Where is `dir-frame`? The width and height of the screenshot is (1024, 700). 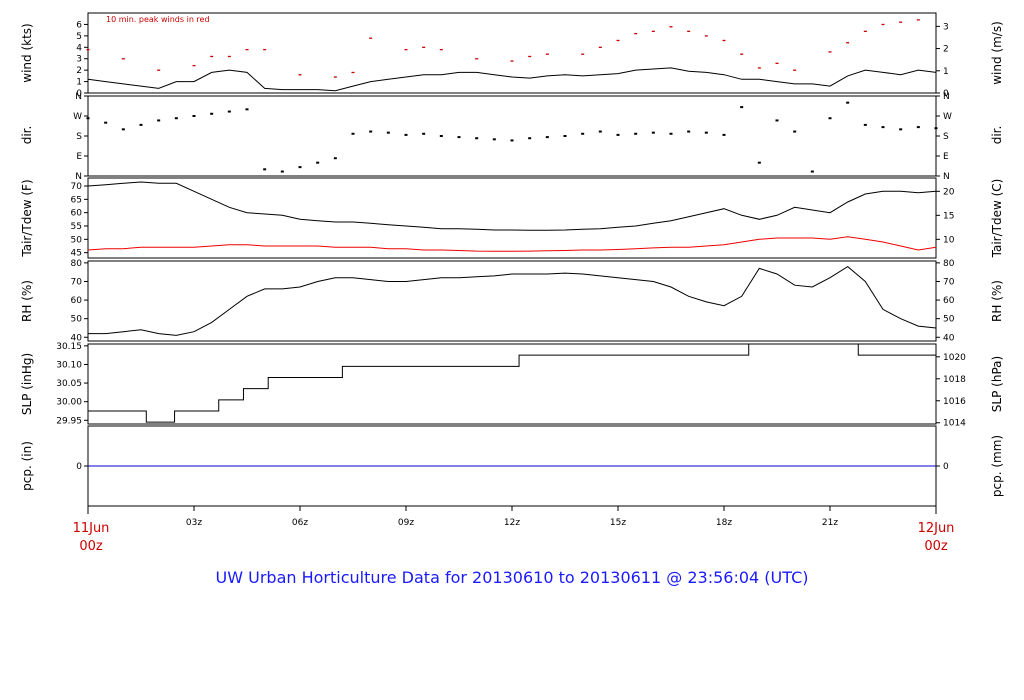 dir-frame is located at coordinates (512, 136).